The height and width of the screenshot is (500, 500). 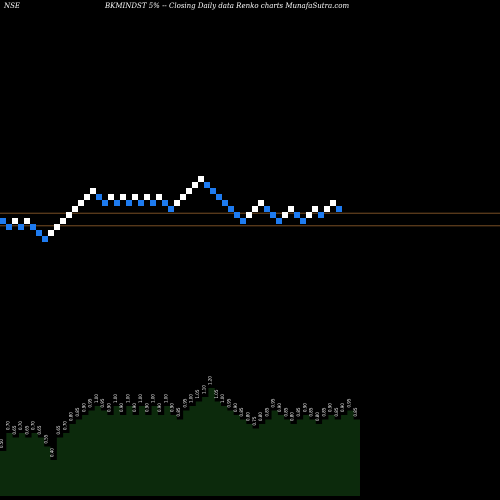 What do you see at coordinates (153, 398) in the screenshot?
I see `volume-label-25: 1.00` at bounding box center [153, 398].